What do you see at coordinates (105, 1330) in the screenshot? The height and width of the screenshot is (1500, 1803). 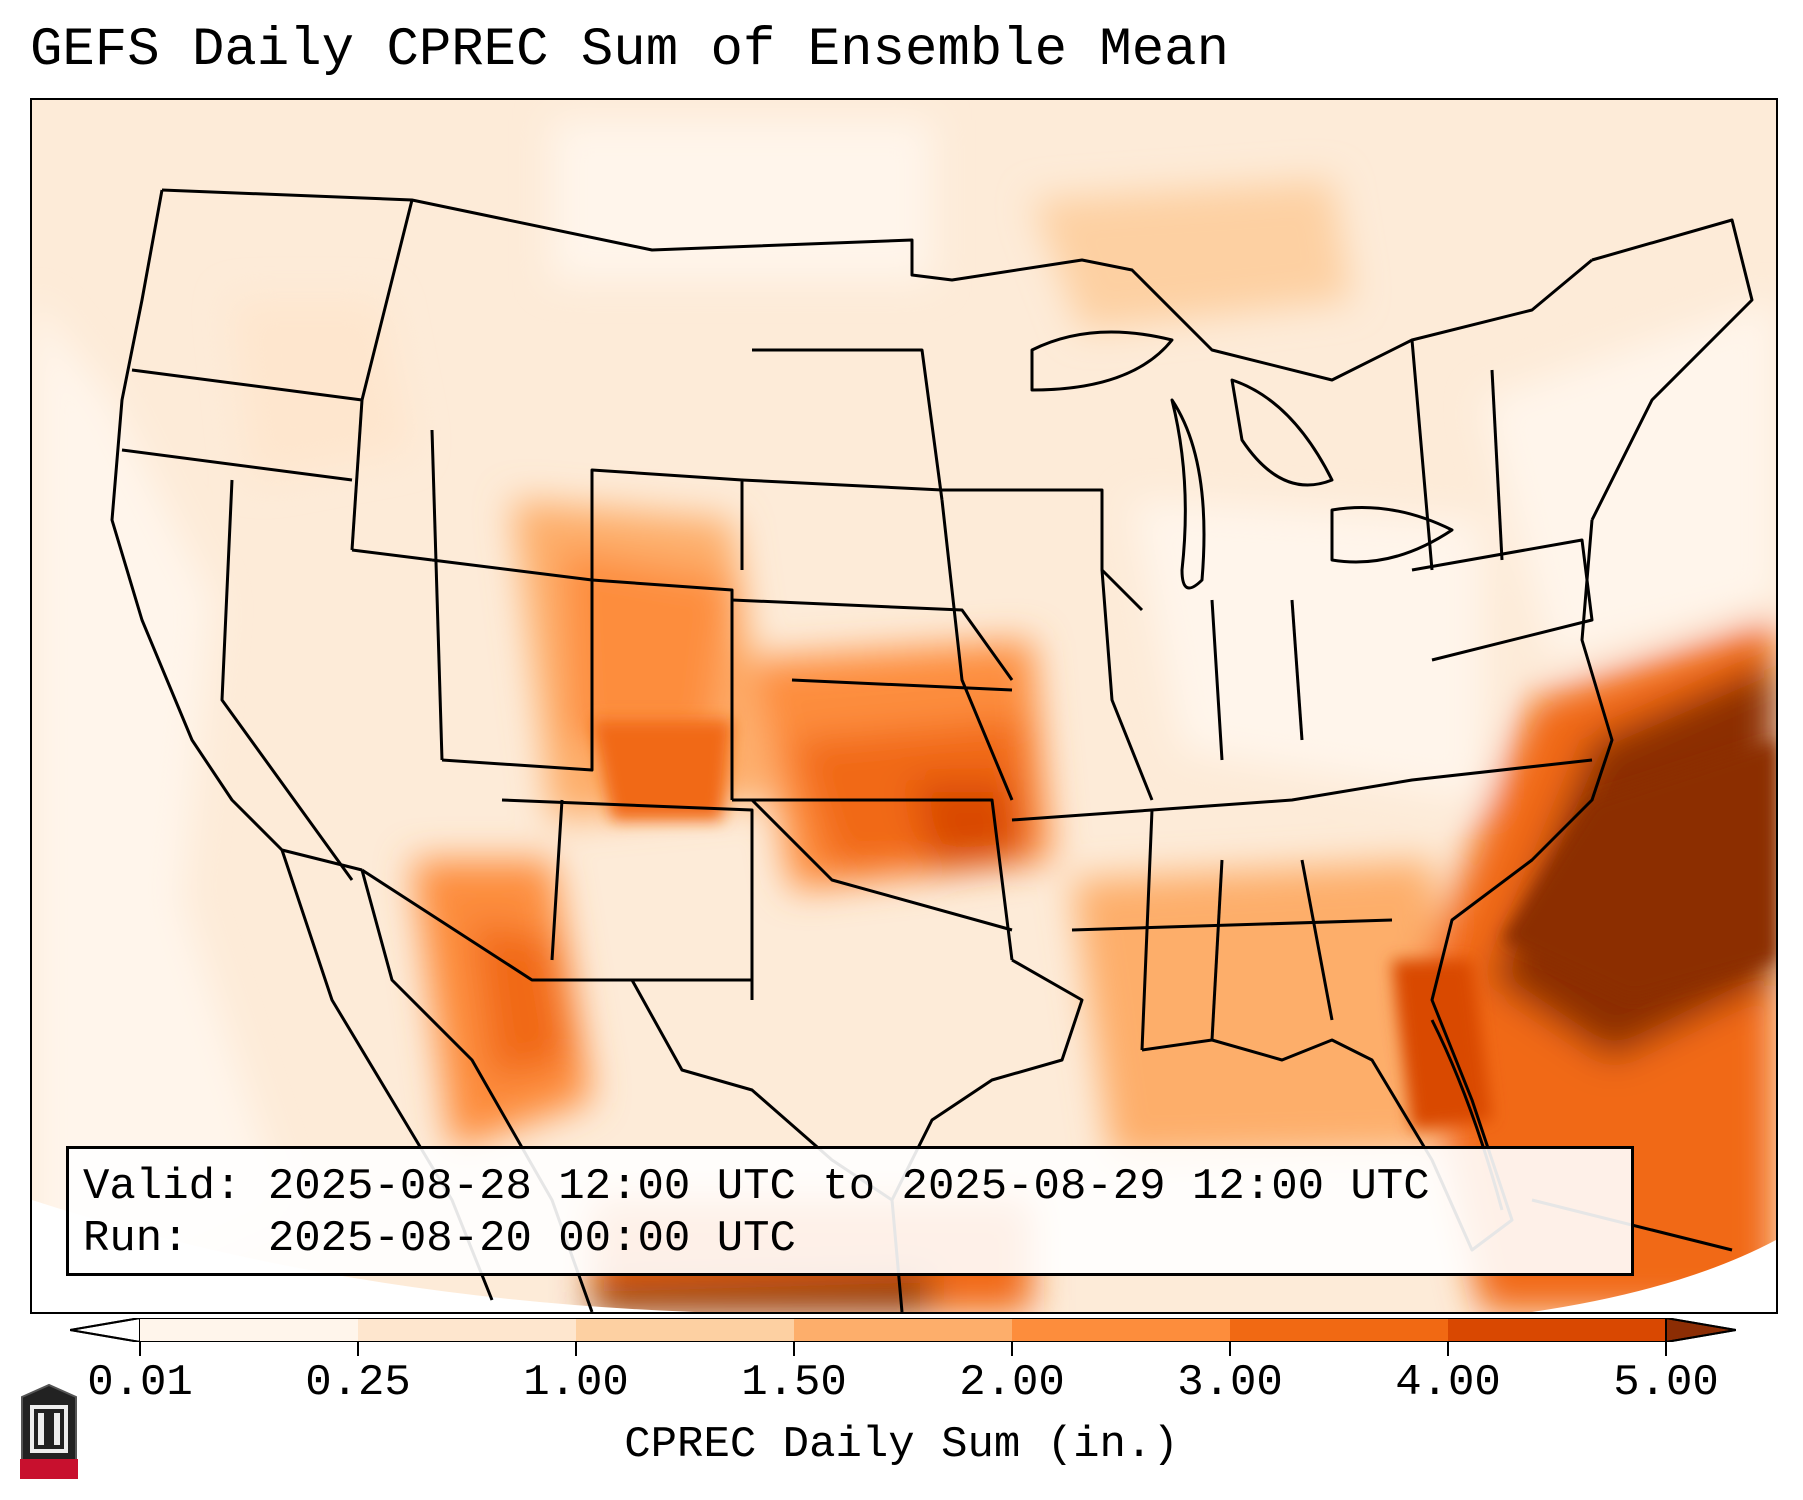 I see `colorbar-under-arrow` at bounding box center [105, 1330].